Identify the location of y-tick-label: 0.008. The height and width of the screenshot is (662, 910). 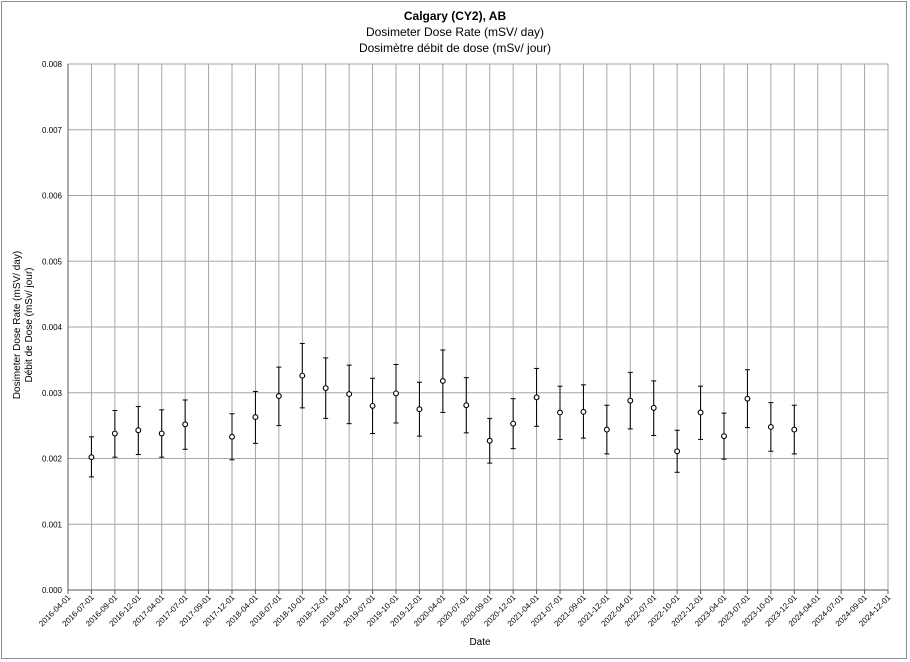
(52, 64).